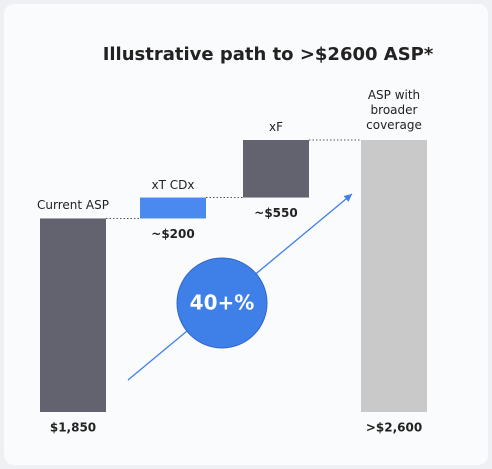 This screenshot has height=469, width=492. I want to click on category-label: xT CDx, so click(173, 184).